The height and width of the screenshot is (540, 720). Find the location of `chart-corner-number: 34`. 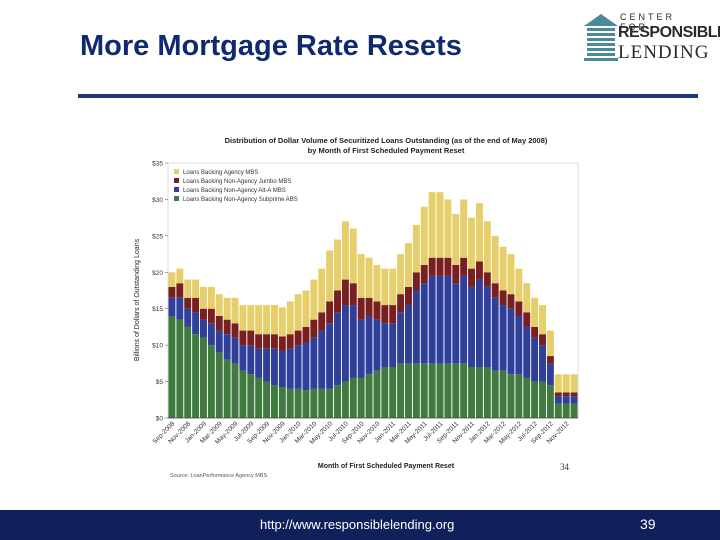

chart-corner-number: 34 is located at coordinates (565, 467).